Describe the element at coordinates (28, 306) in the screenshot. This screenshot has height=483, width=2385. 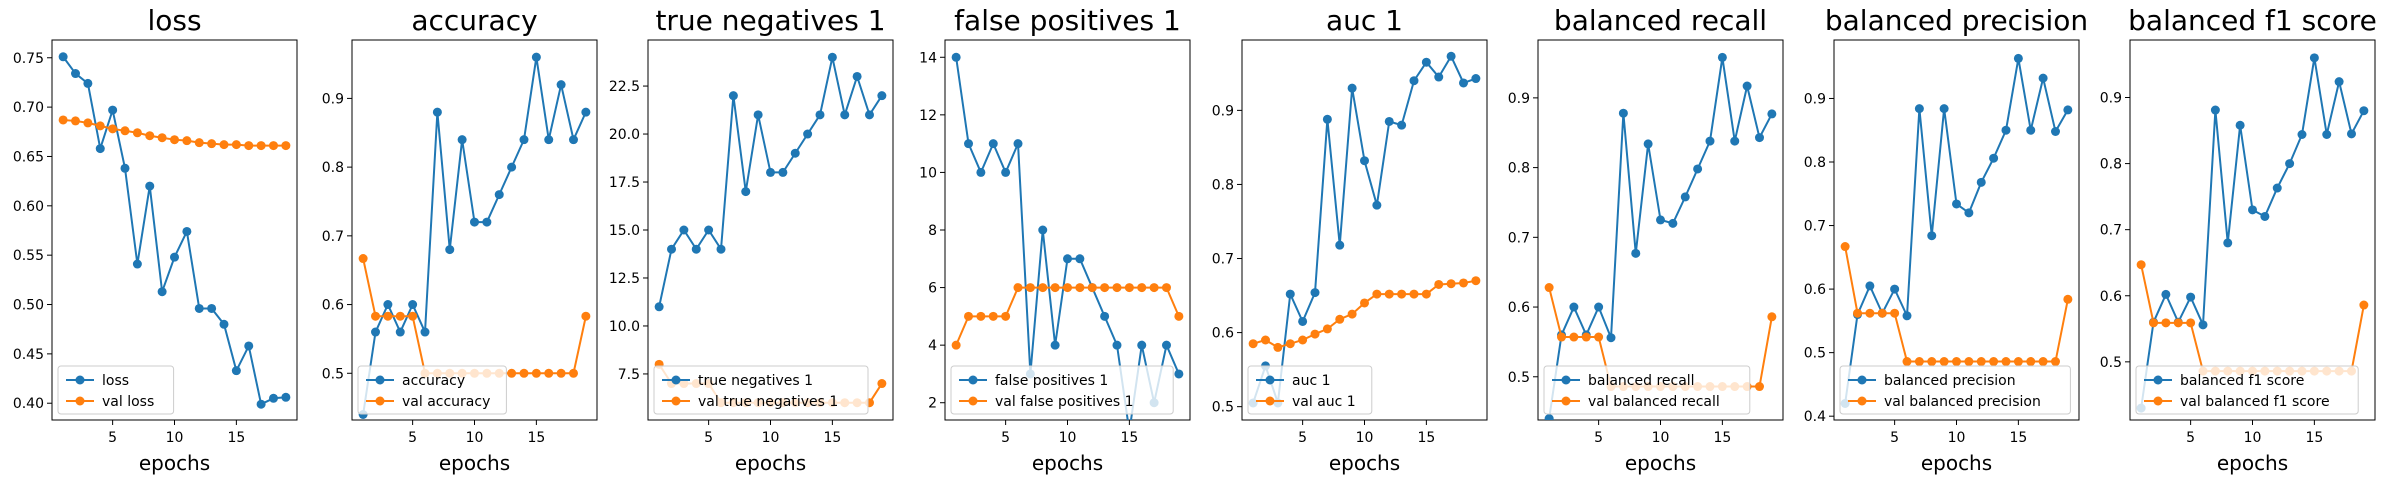
I see `y-tick-label: 0.50` at that location.